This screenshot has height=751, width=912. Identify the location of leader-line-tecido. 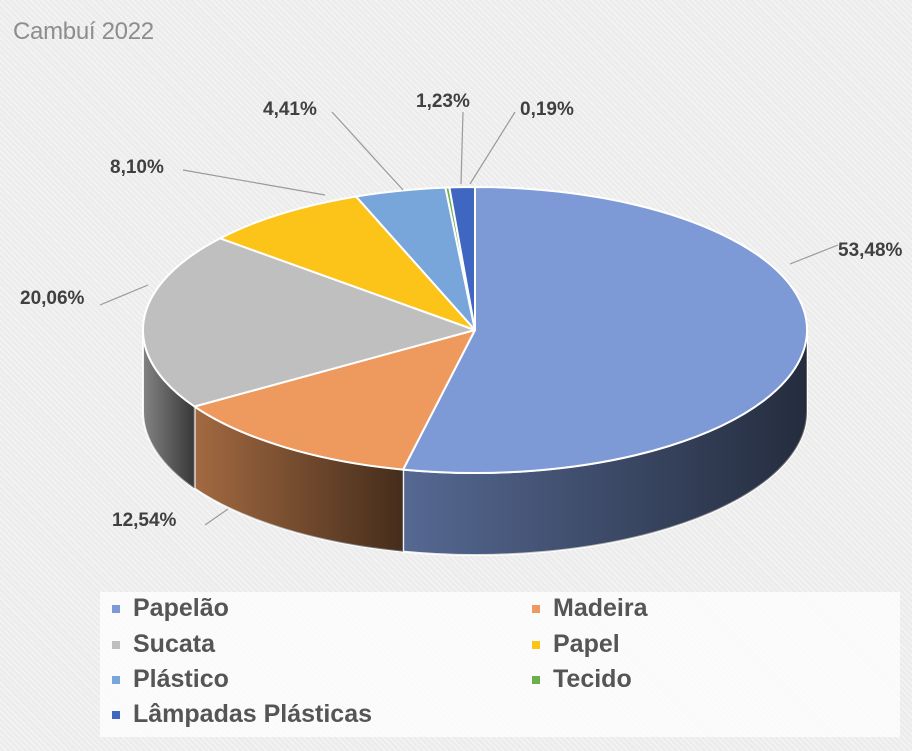
(492, 148).